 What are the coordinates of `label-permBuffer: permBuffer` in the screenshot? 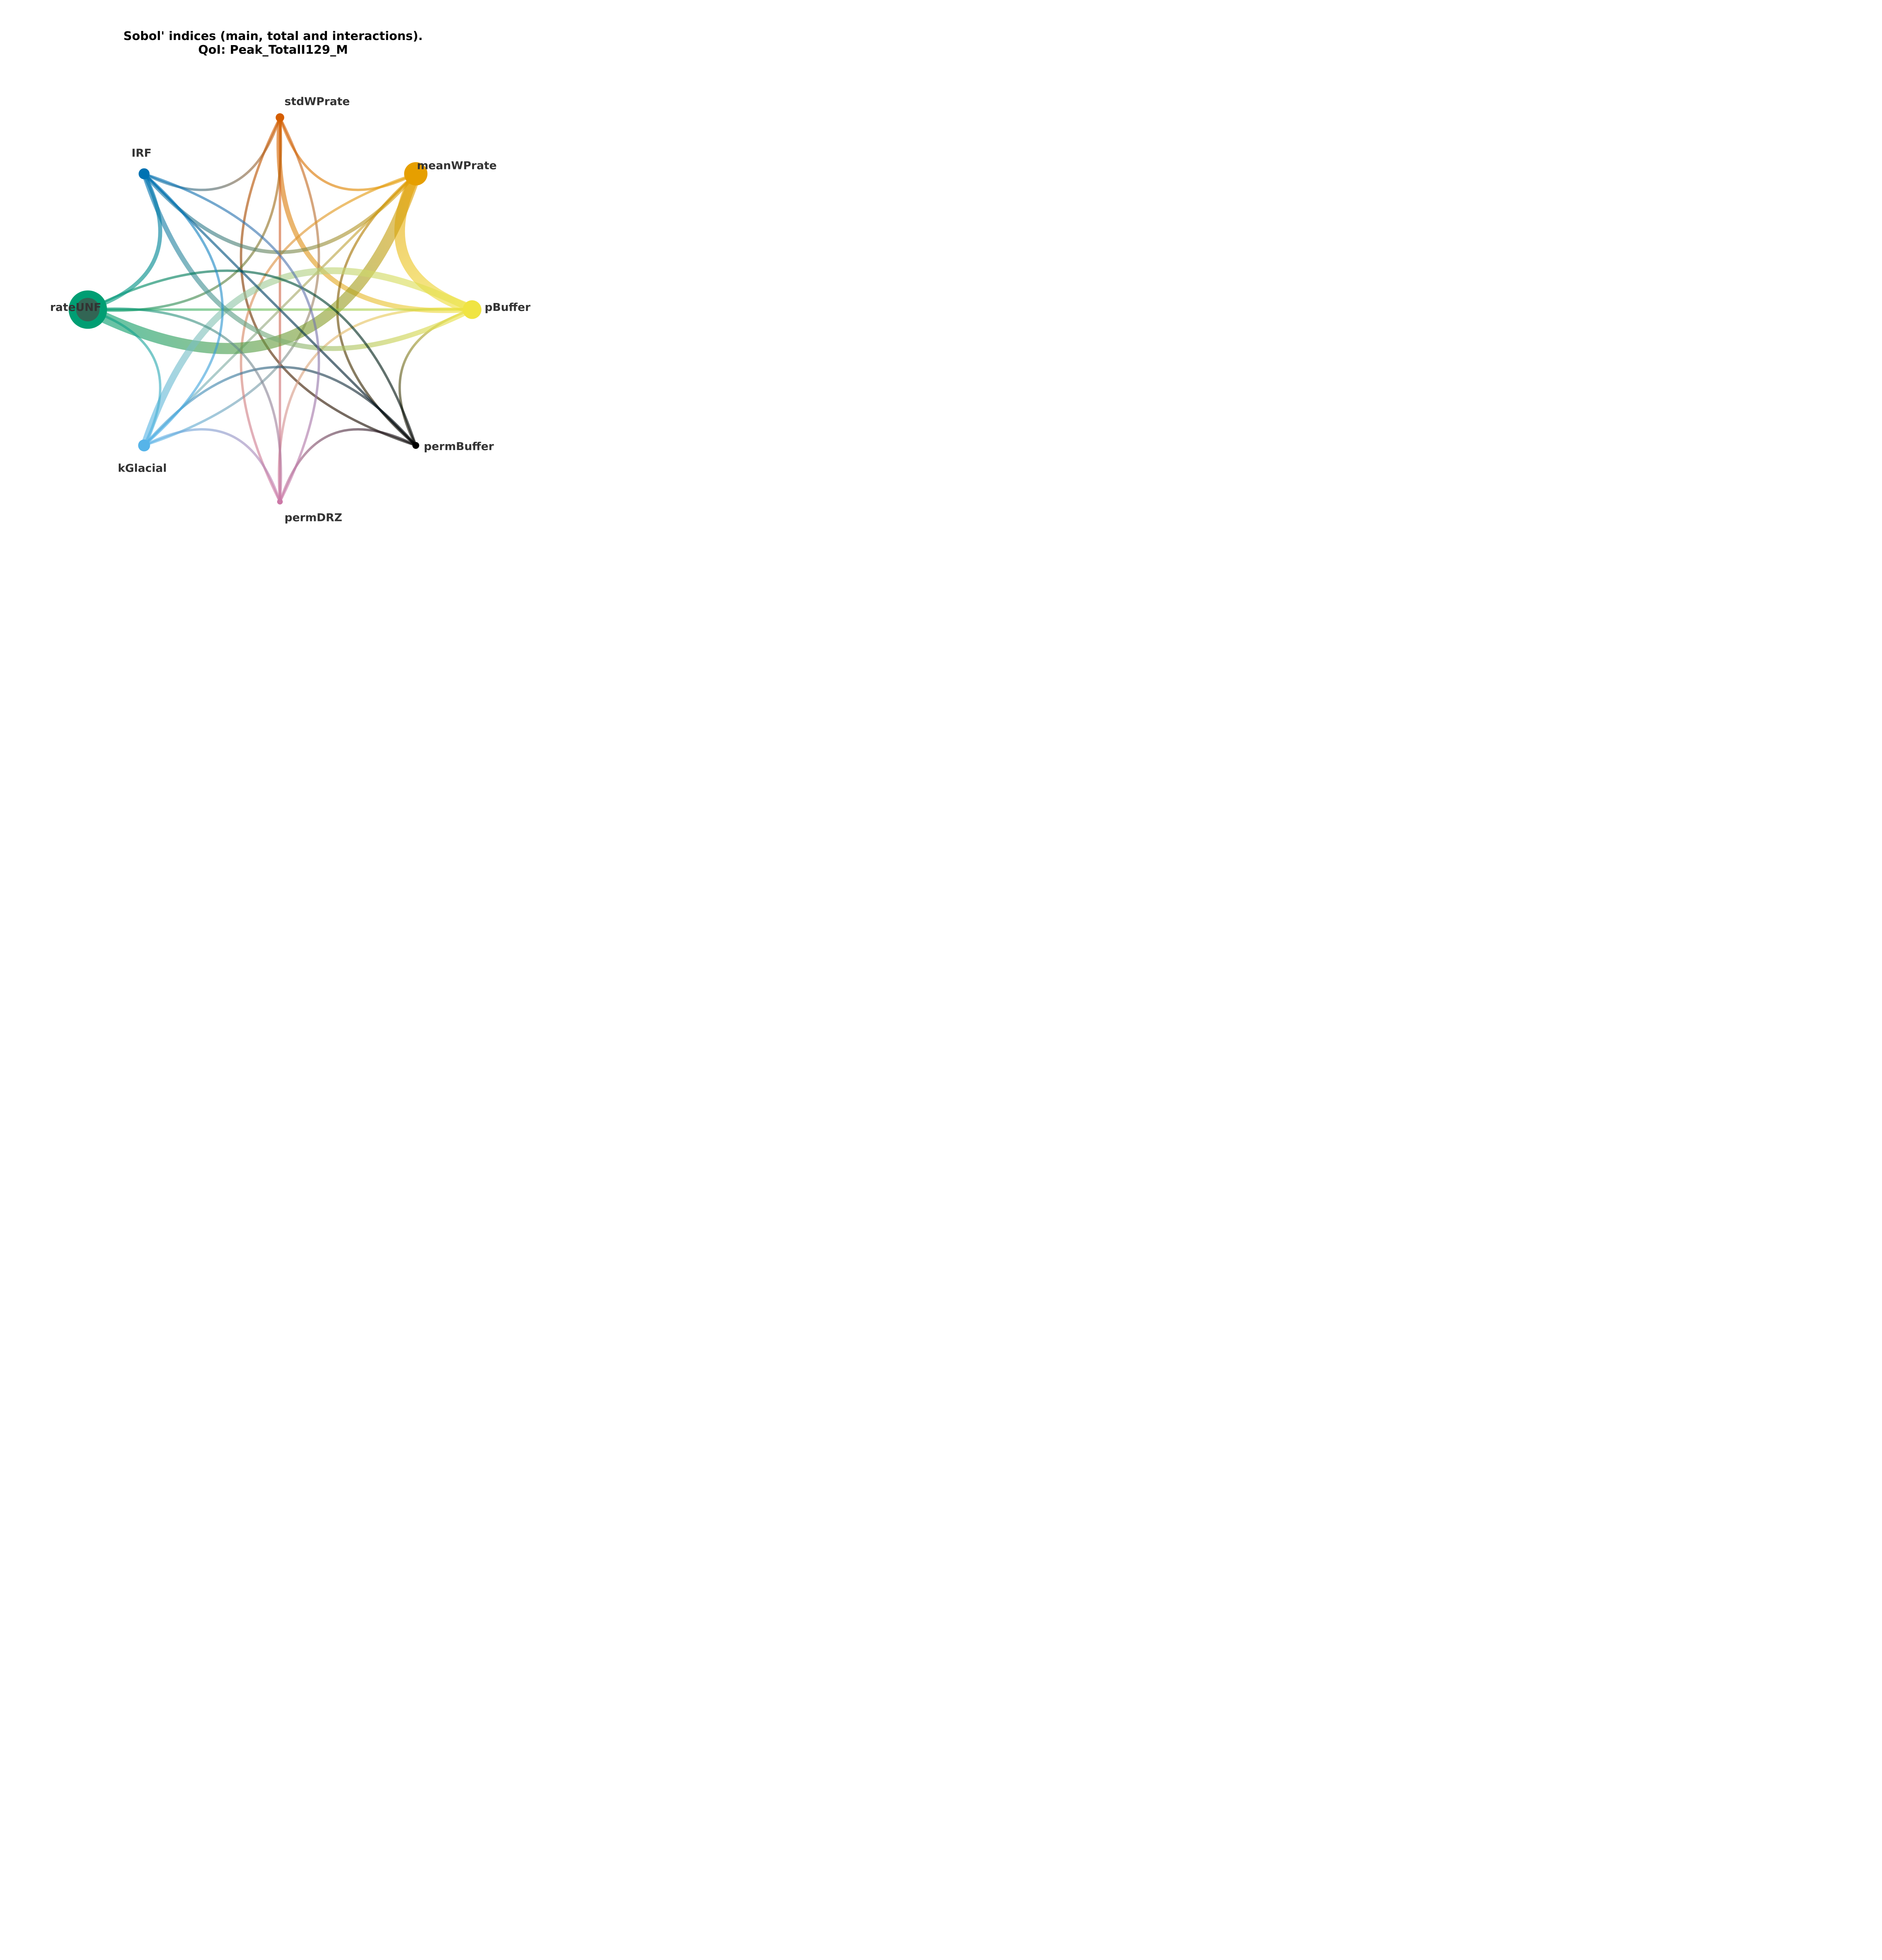 It's located at (459, 446).